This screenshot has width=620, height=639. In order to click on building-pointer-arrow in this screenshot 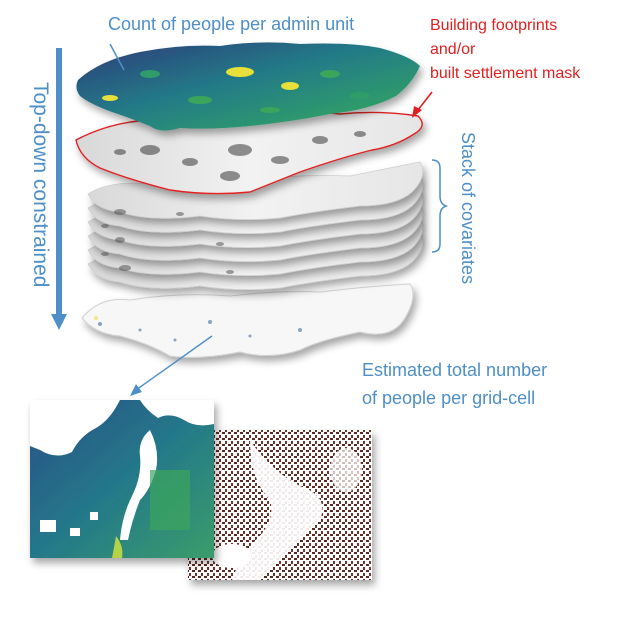, I will do `click(422, 104)`.